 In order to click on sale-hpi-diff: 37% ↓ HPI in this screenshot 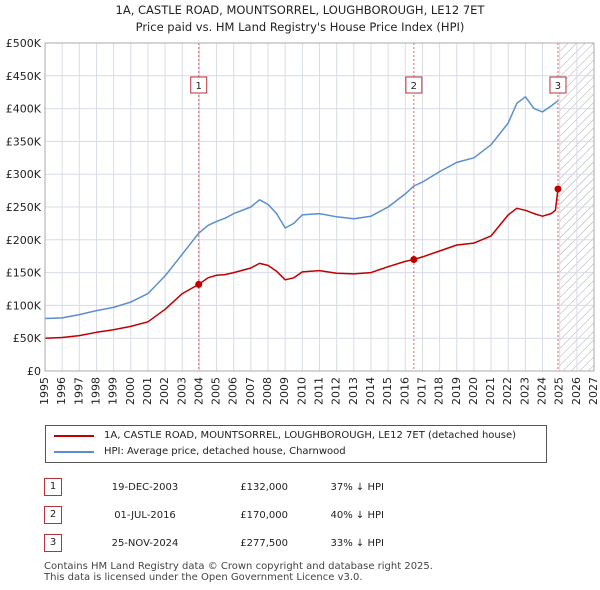, I will do `click(357, 487)`.